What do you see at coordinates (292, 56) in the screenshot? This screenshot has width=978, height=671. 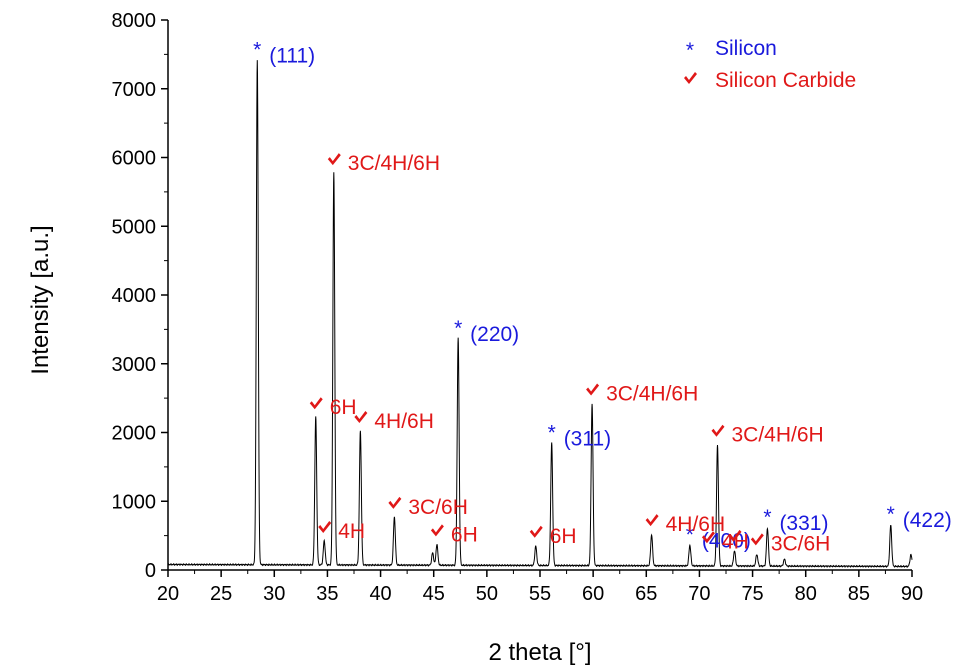 I see `silicon-plane-text: (111)` at bounding box center [292, 56].